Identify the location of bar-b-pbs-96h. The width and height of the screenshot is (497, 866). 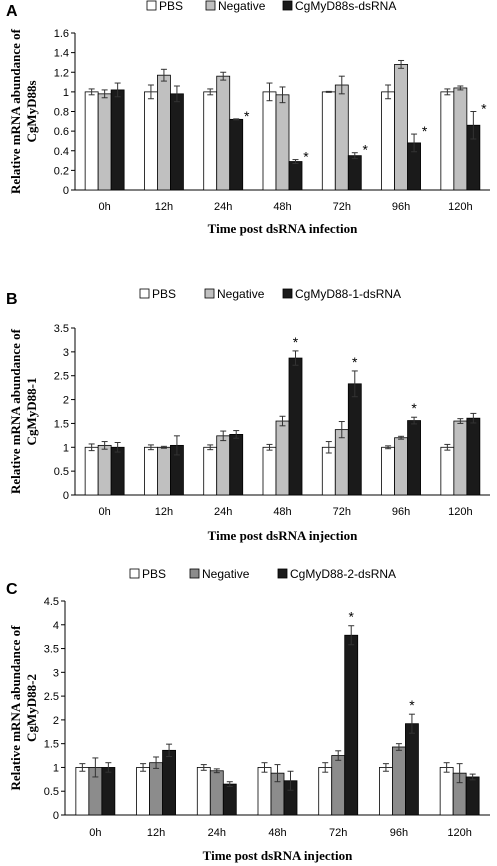
(388, 471).